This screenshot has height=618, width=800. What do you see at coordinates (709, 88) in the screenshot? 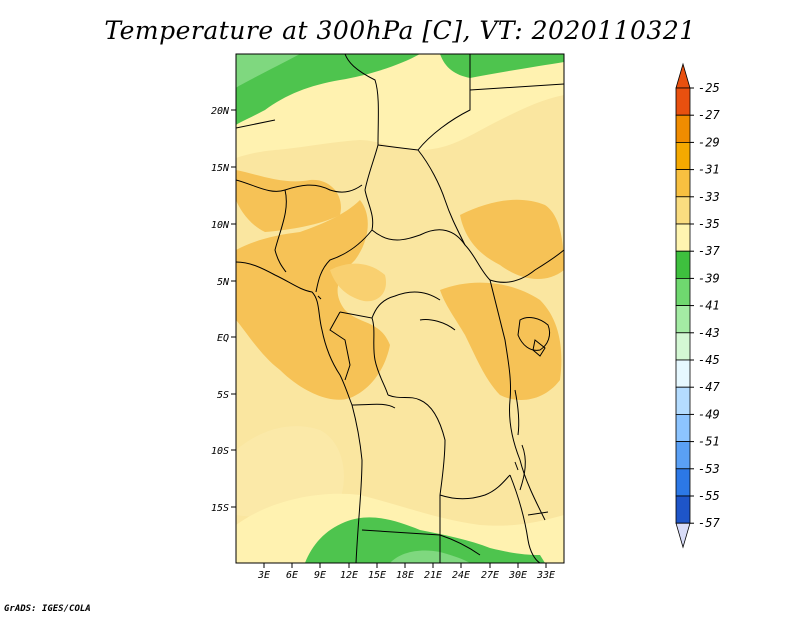
I see `colorbar-label: -25` at bounding box center [709, 88].